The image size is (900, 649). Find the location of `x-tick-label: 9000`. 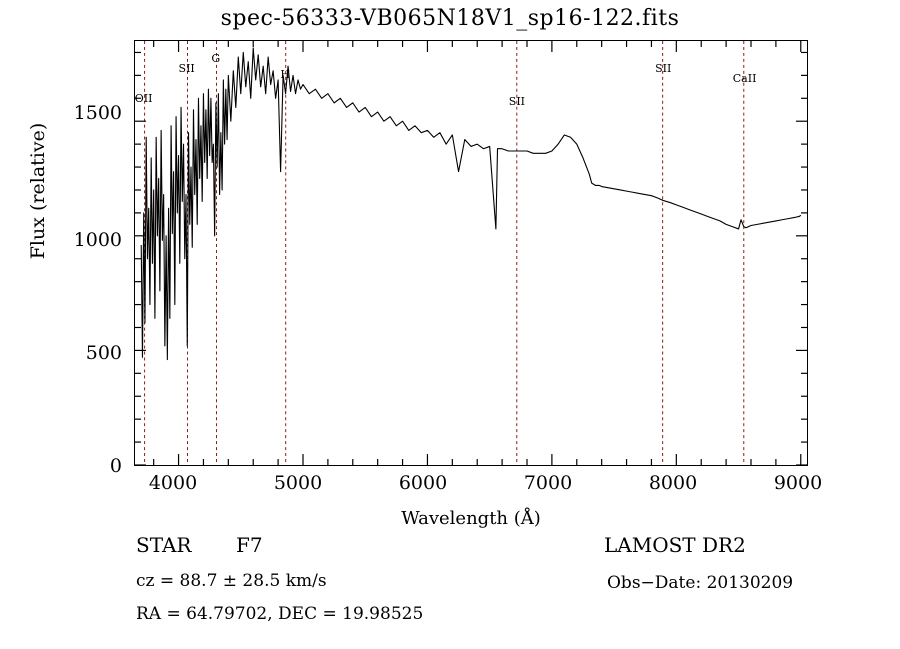

x-tick-label: 9000 is located at coordinates (798, 483).